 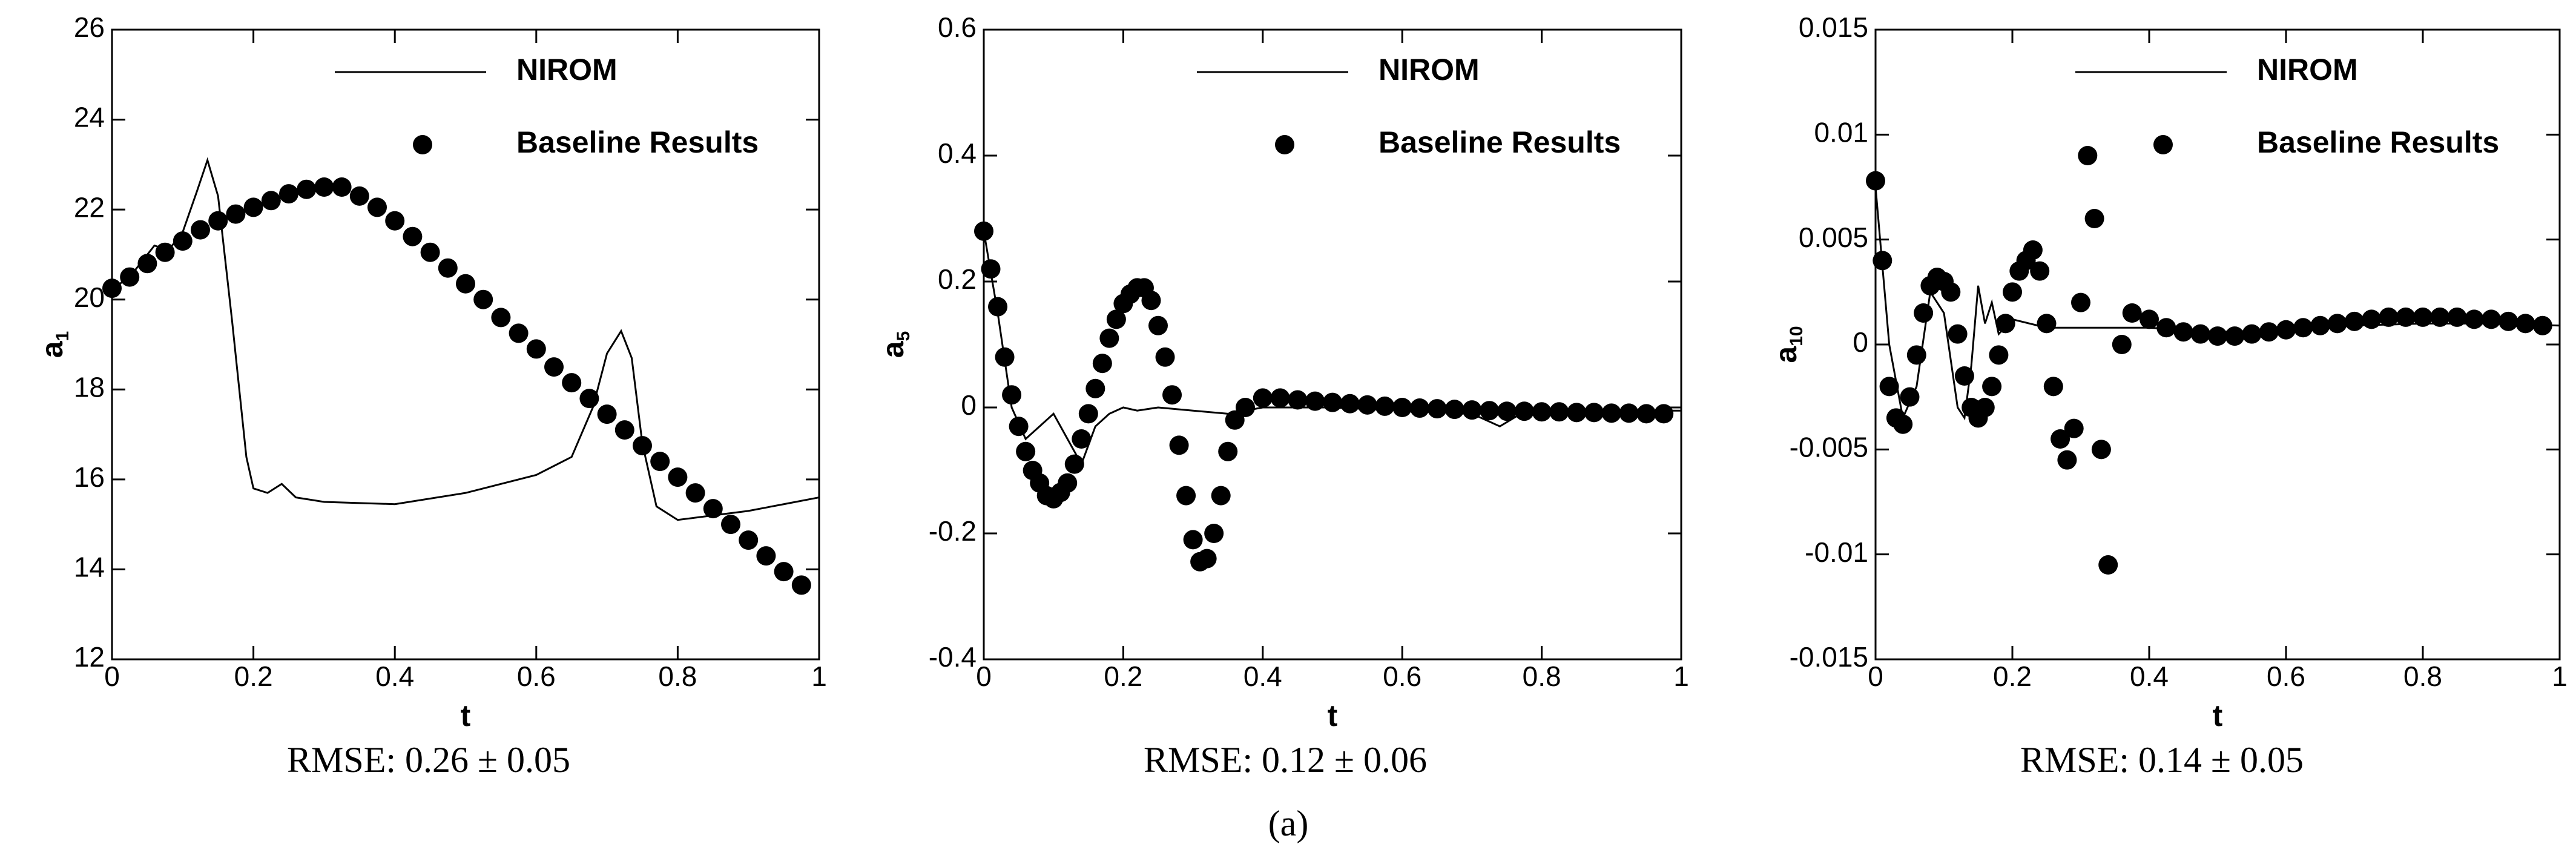 I want to click on caption: RMSE: 0.26 ± 0.05, so click(x=428, y=760).